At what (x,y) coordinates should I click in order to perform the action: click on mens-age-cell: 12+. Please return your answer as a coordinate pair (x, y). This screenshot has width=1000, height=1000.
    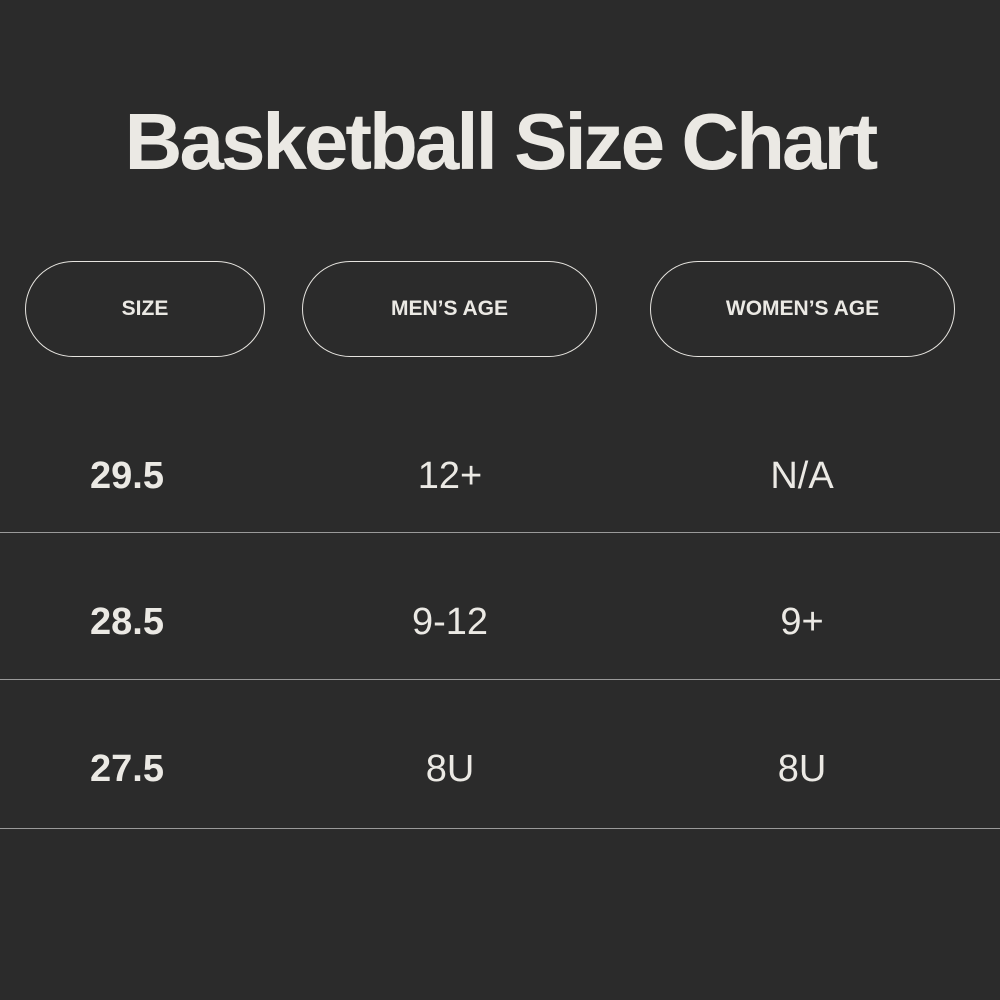
    Looking at the image, I should click on (450, 476).